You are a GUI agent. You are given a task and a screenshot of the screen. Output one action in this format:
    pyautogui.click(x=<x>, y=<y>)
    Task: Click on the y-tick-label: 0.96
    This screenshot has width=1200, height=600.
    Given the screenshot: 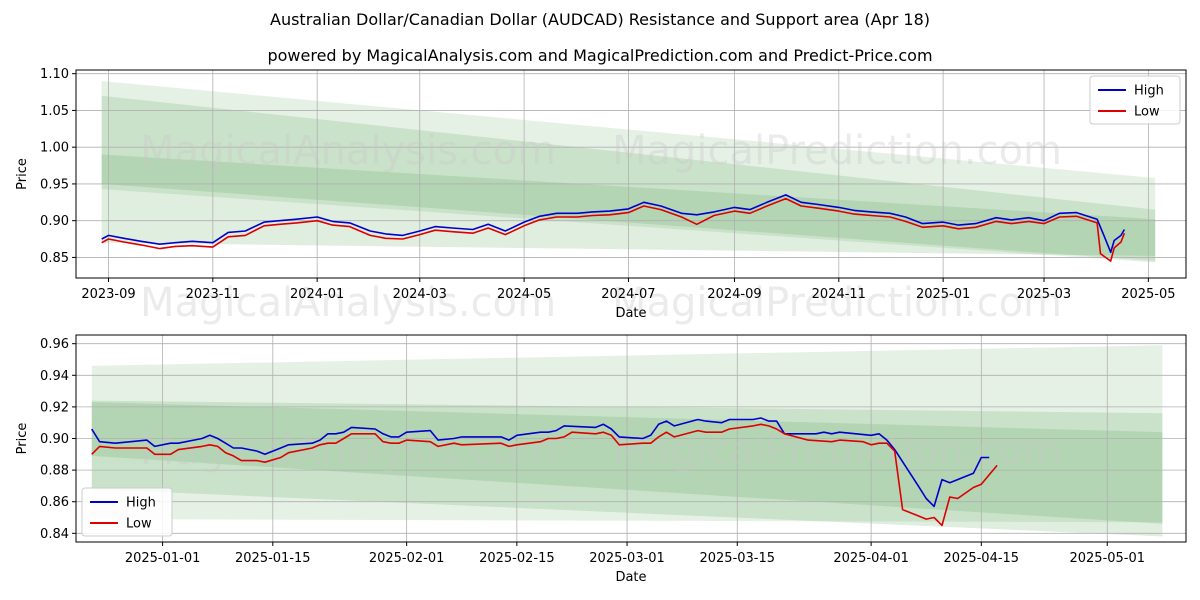 What is the action you would take?
    pyautogui.click(x=54, y=344)
    